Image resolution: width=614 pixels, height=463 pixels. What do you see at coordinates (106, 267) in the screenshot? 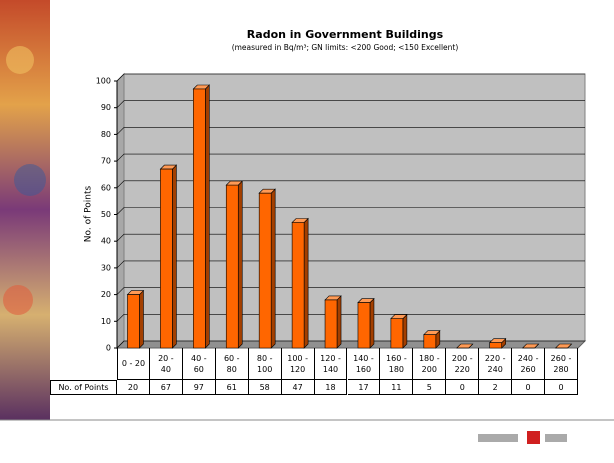
I see `y-tick-label: 30` at bounding box center [106, 267].